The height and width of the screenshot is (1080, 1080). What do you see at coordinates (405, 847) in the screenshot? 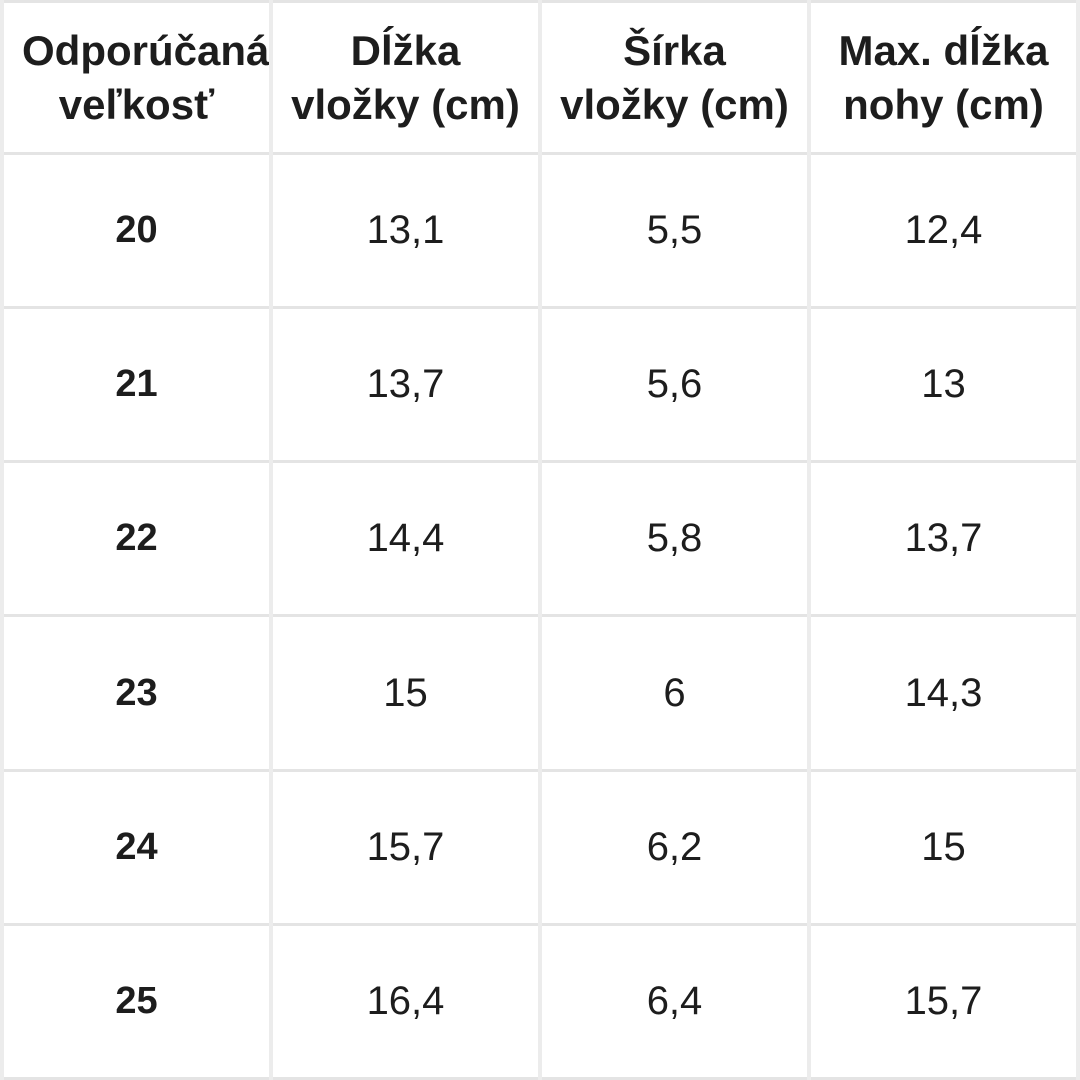
I see `insole-length-cell: 15,7` at bounding box center [405, 847].